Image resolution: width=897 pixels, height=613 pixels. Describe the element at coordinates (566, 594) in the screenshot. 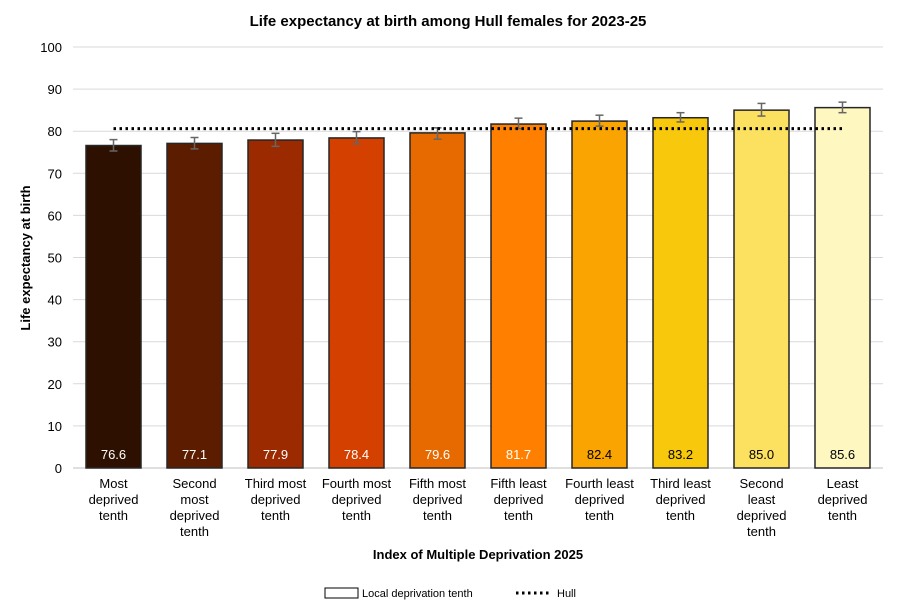

I see `legend-label-hull: Hull` at that location.